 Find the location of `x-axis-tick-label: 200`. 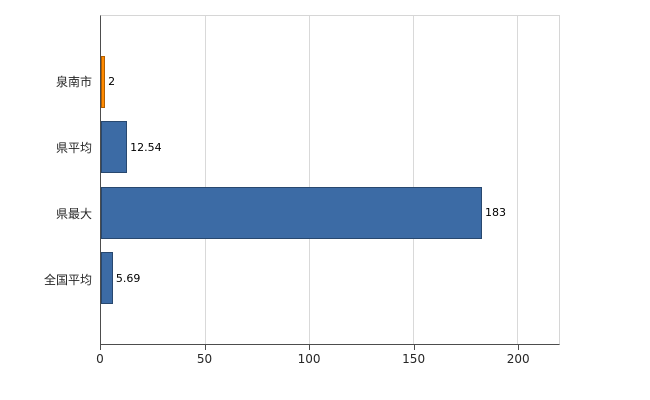

x-axis-tick-label: 200 is located at coordinates (518, 359).